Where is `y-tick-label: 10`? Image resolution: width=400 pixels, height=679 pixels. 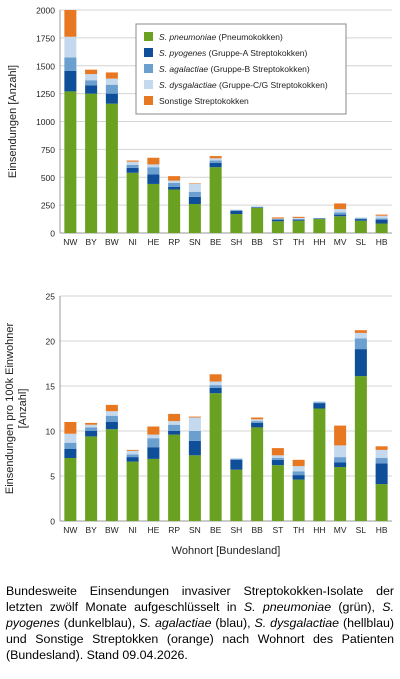
y-tick-label: 10 is located at coordinates (51, 432).